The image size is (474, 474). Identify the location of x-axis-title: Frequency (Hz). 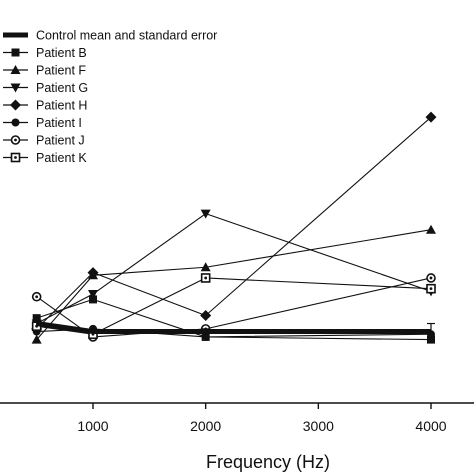
(268, 462).